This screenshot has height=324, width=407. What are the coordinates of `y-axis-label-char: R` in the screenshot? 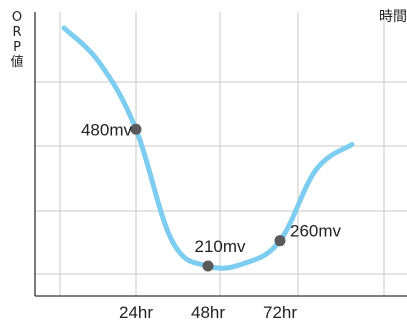 It's located at (16, 32).